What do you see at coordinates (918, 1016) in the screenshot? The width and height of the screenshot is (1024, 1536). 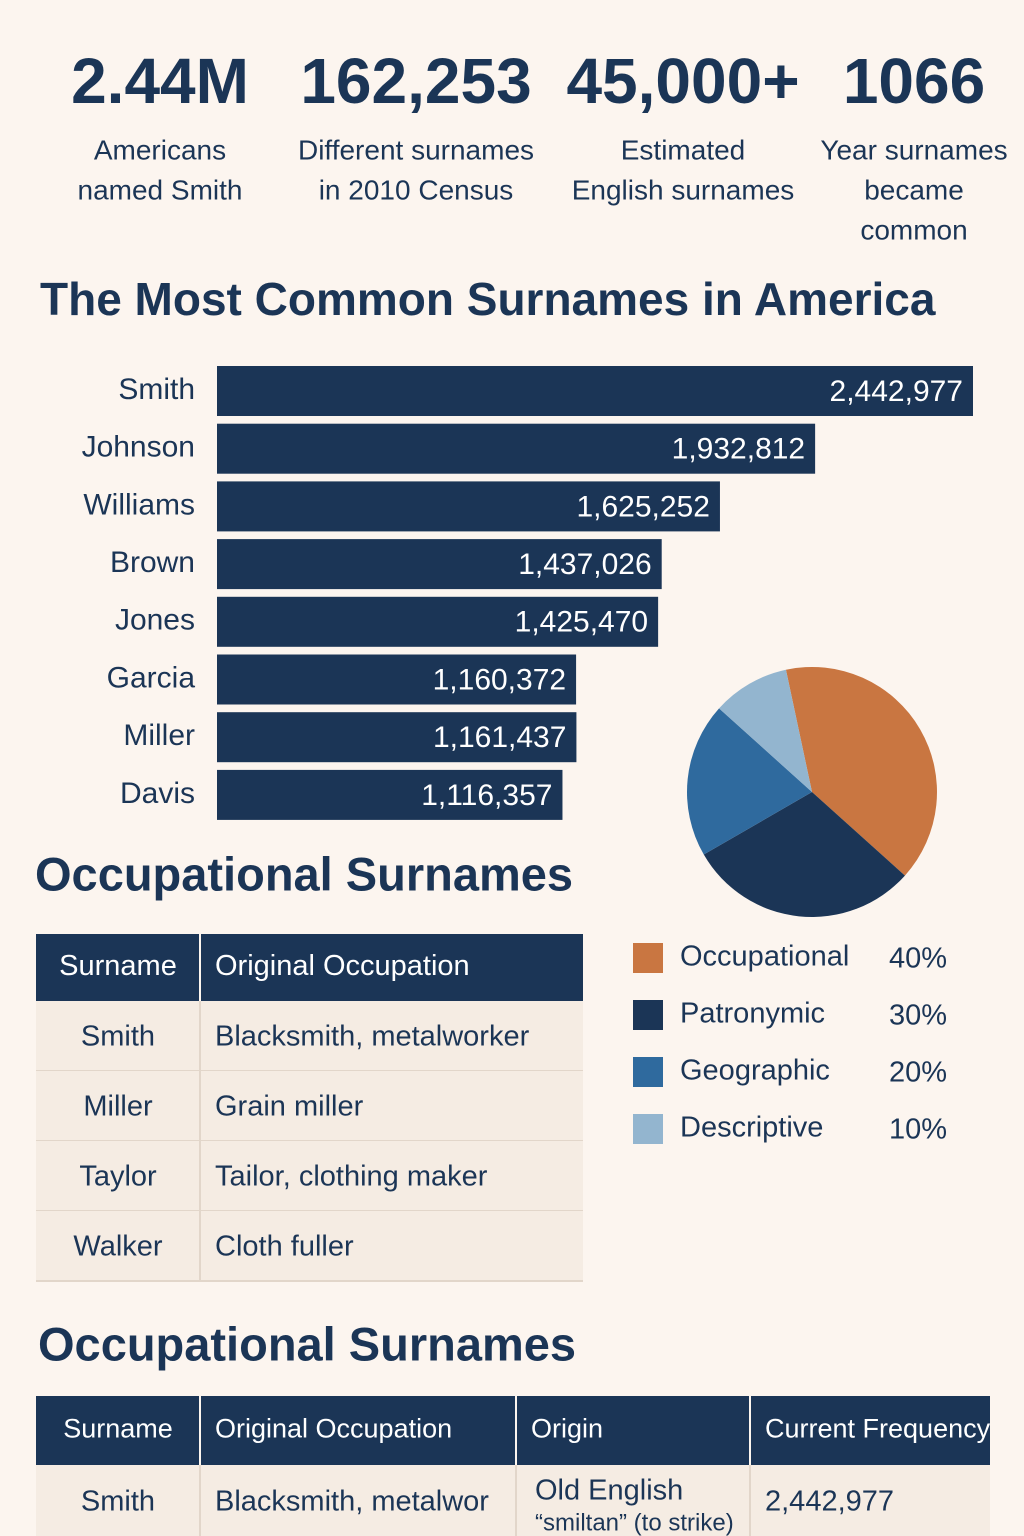 I see `legend-value: 30%` at bounding box center [918, 1016].